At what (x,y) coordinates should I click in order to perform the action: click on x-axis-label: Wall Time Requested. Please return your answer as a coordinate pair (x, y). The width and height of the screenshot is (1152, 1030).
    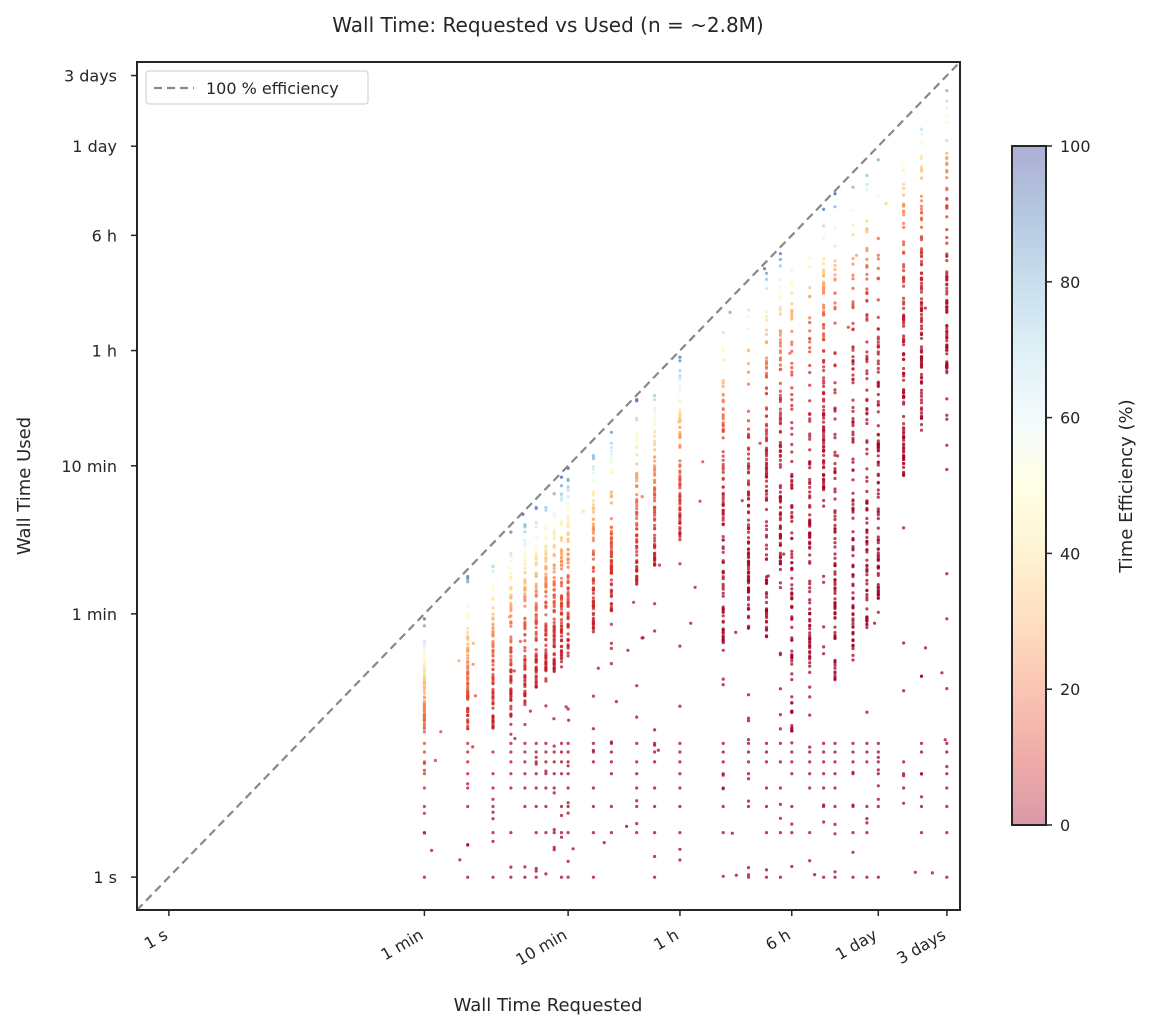
    Looking at the image, I should click on (548, 1005).